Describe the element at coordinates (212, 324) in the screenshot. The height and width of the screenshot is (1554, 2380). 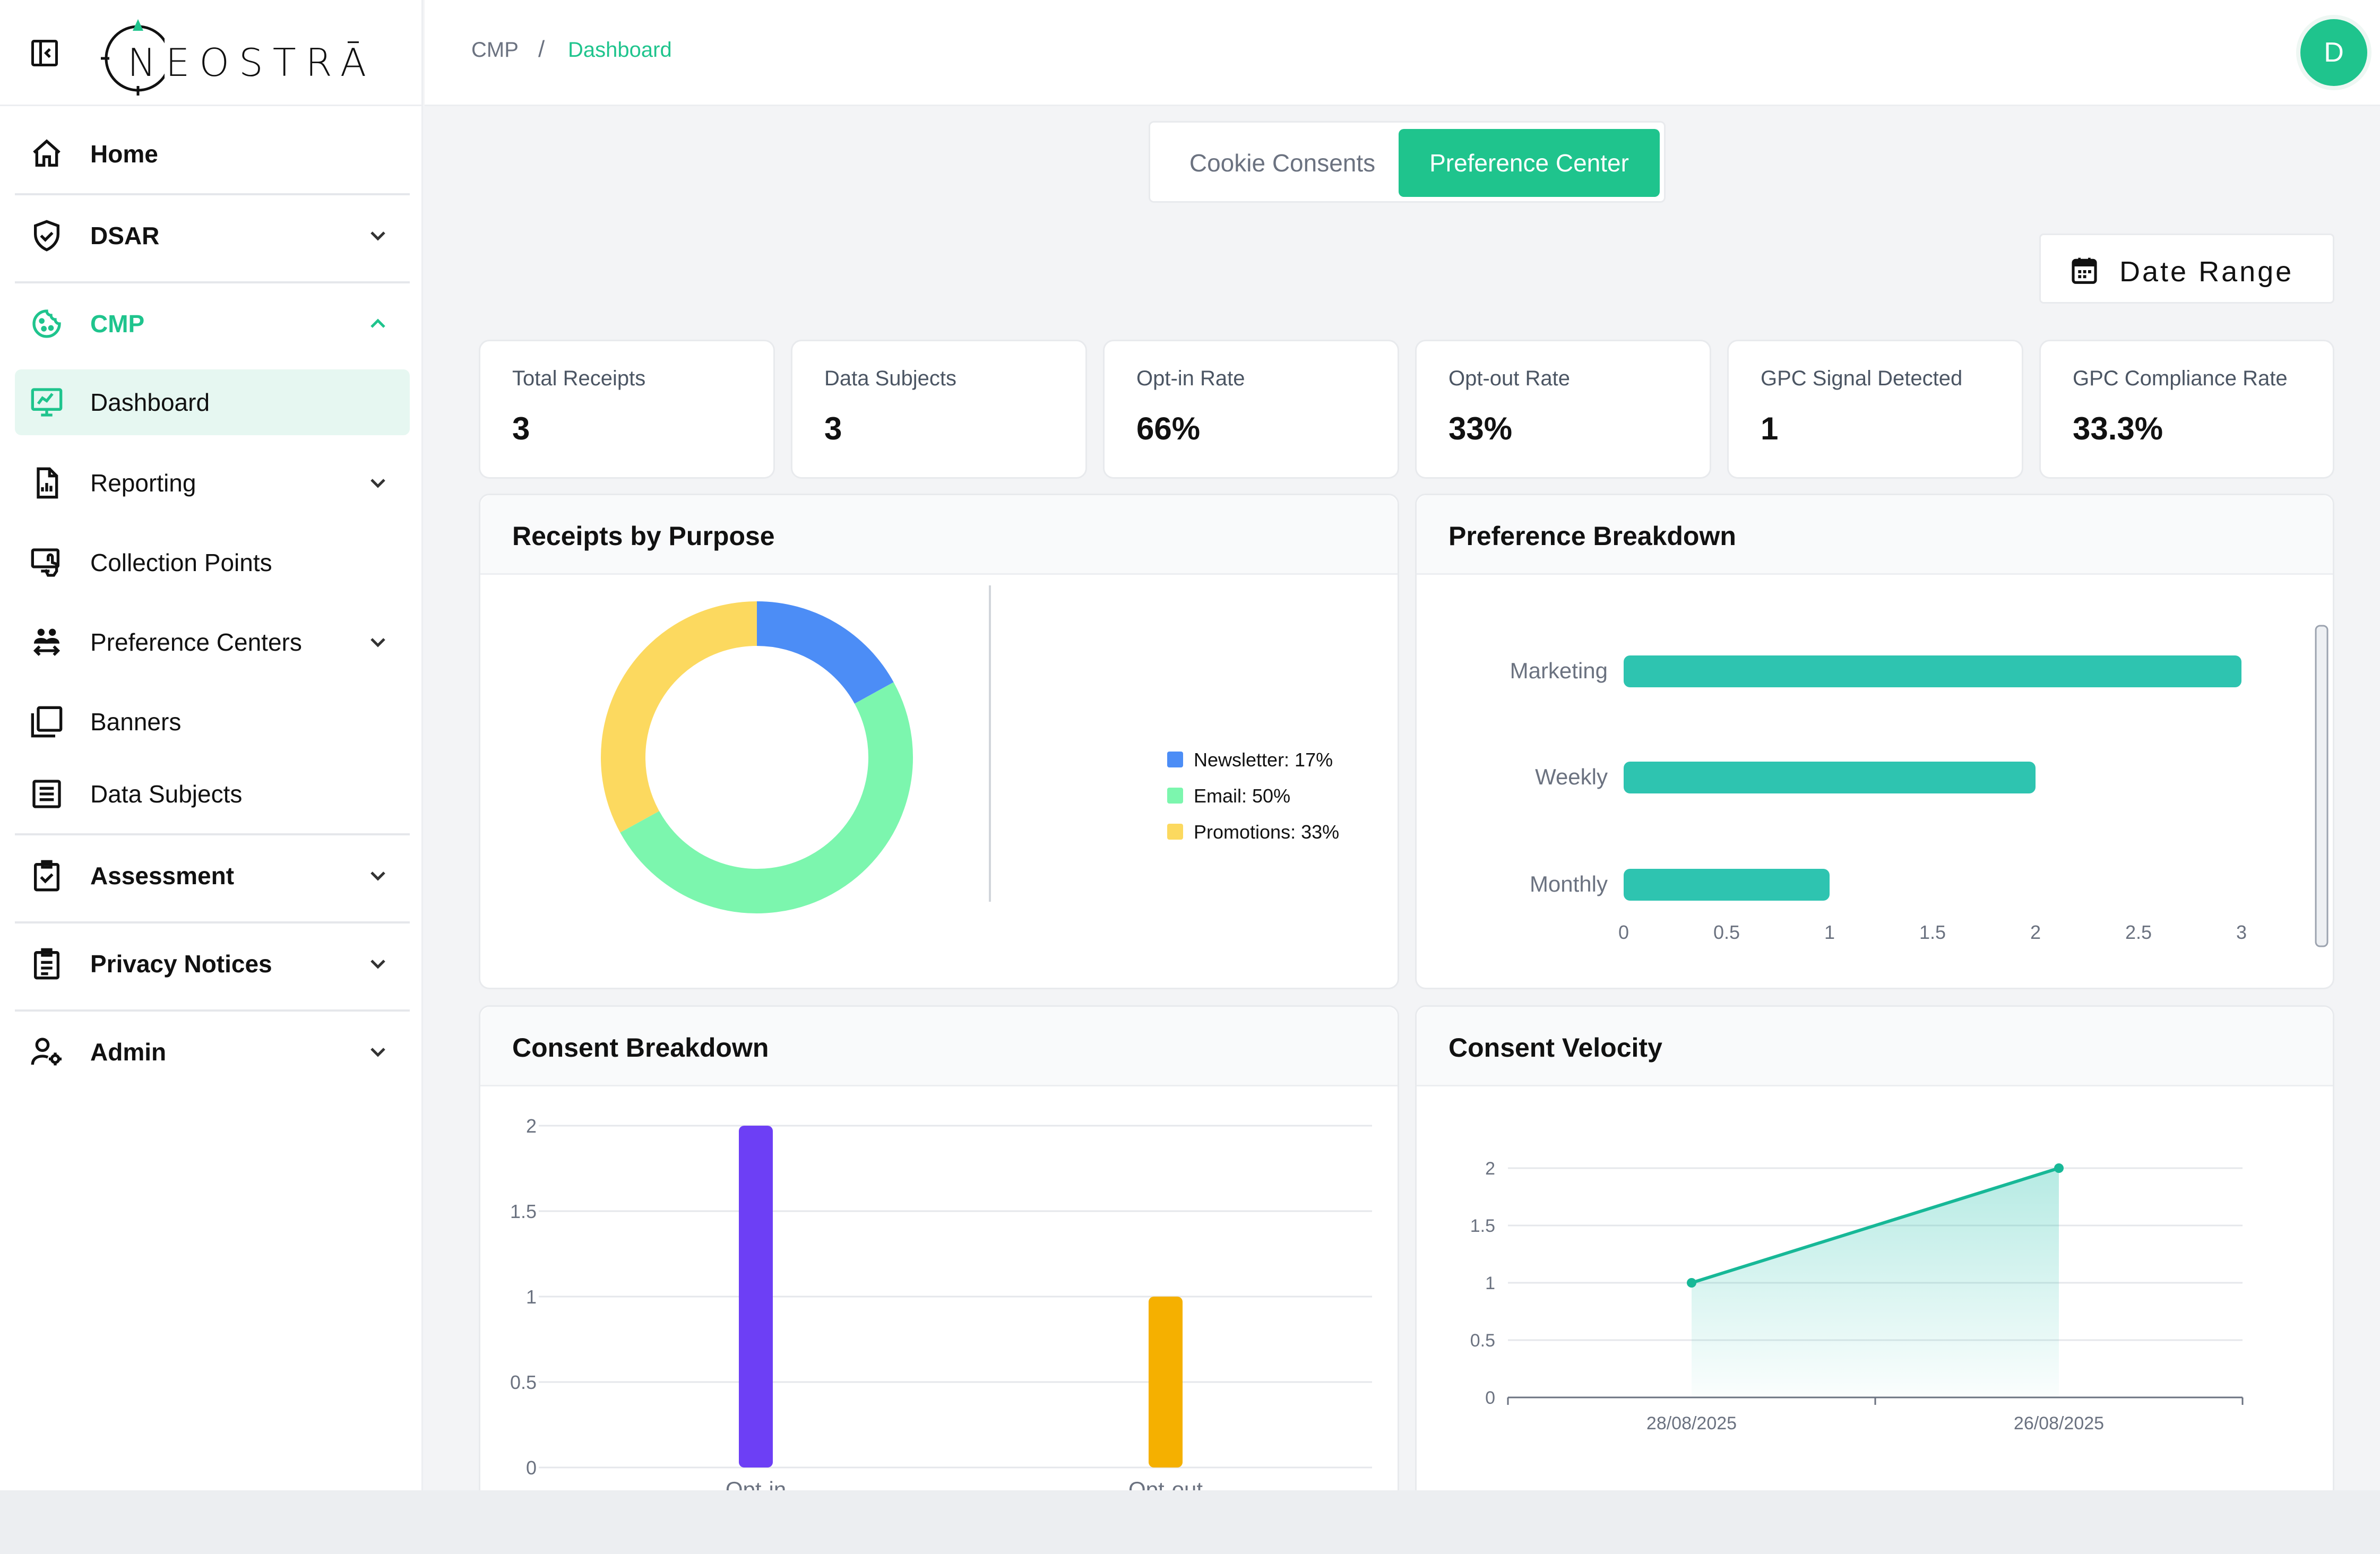
I see `sidebar-item-cmp: CMP` at that location.